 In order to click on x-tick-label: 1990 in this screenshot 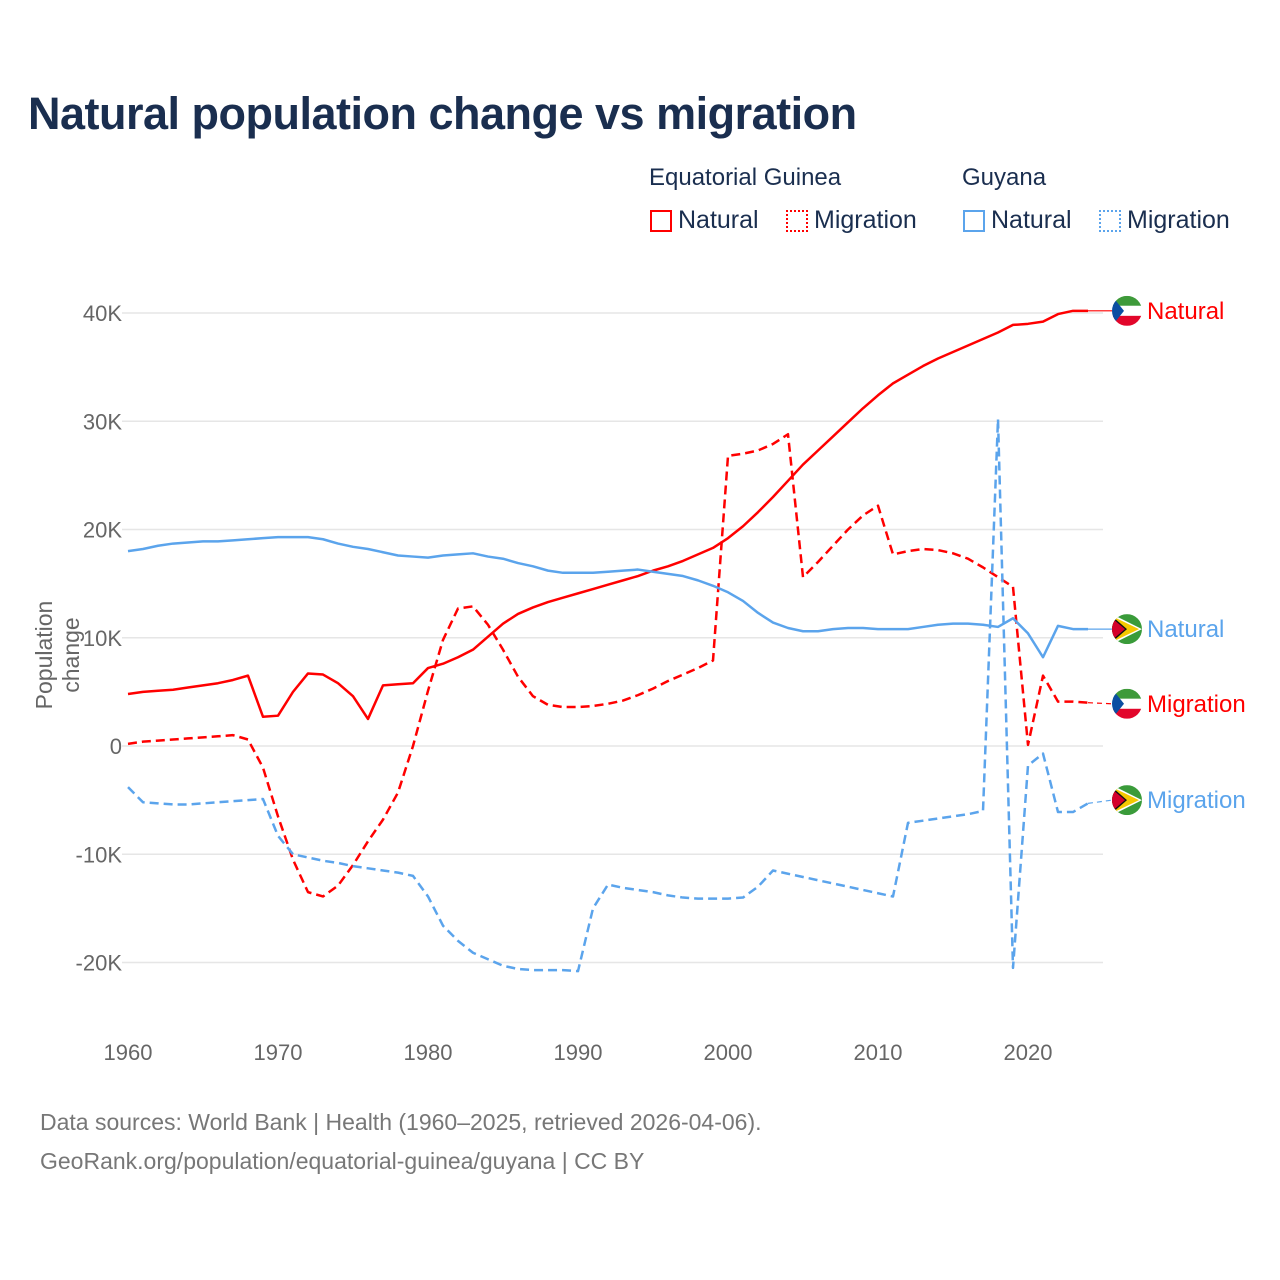, I will do `click(578, 1052)`.